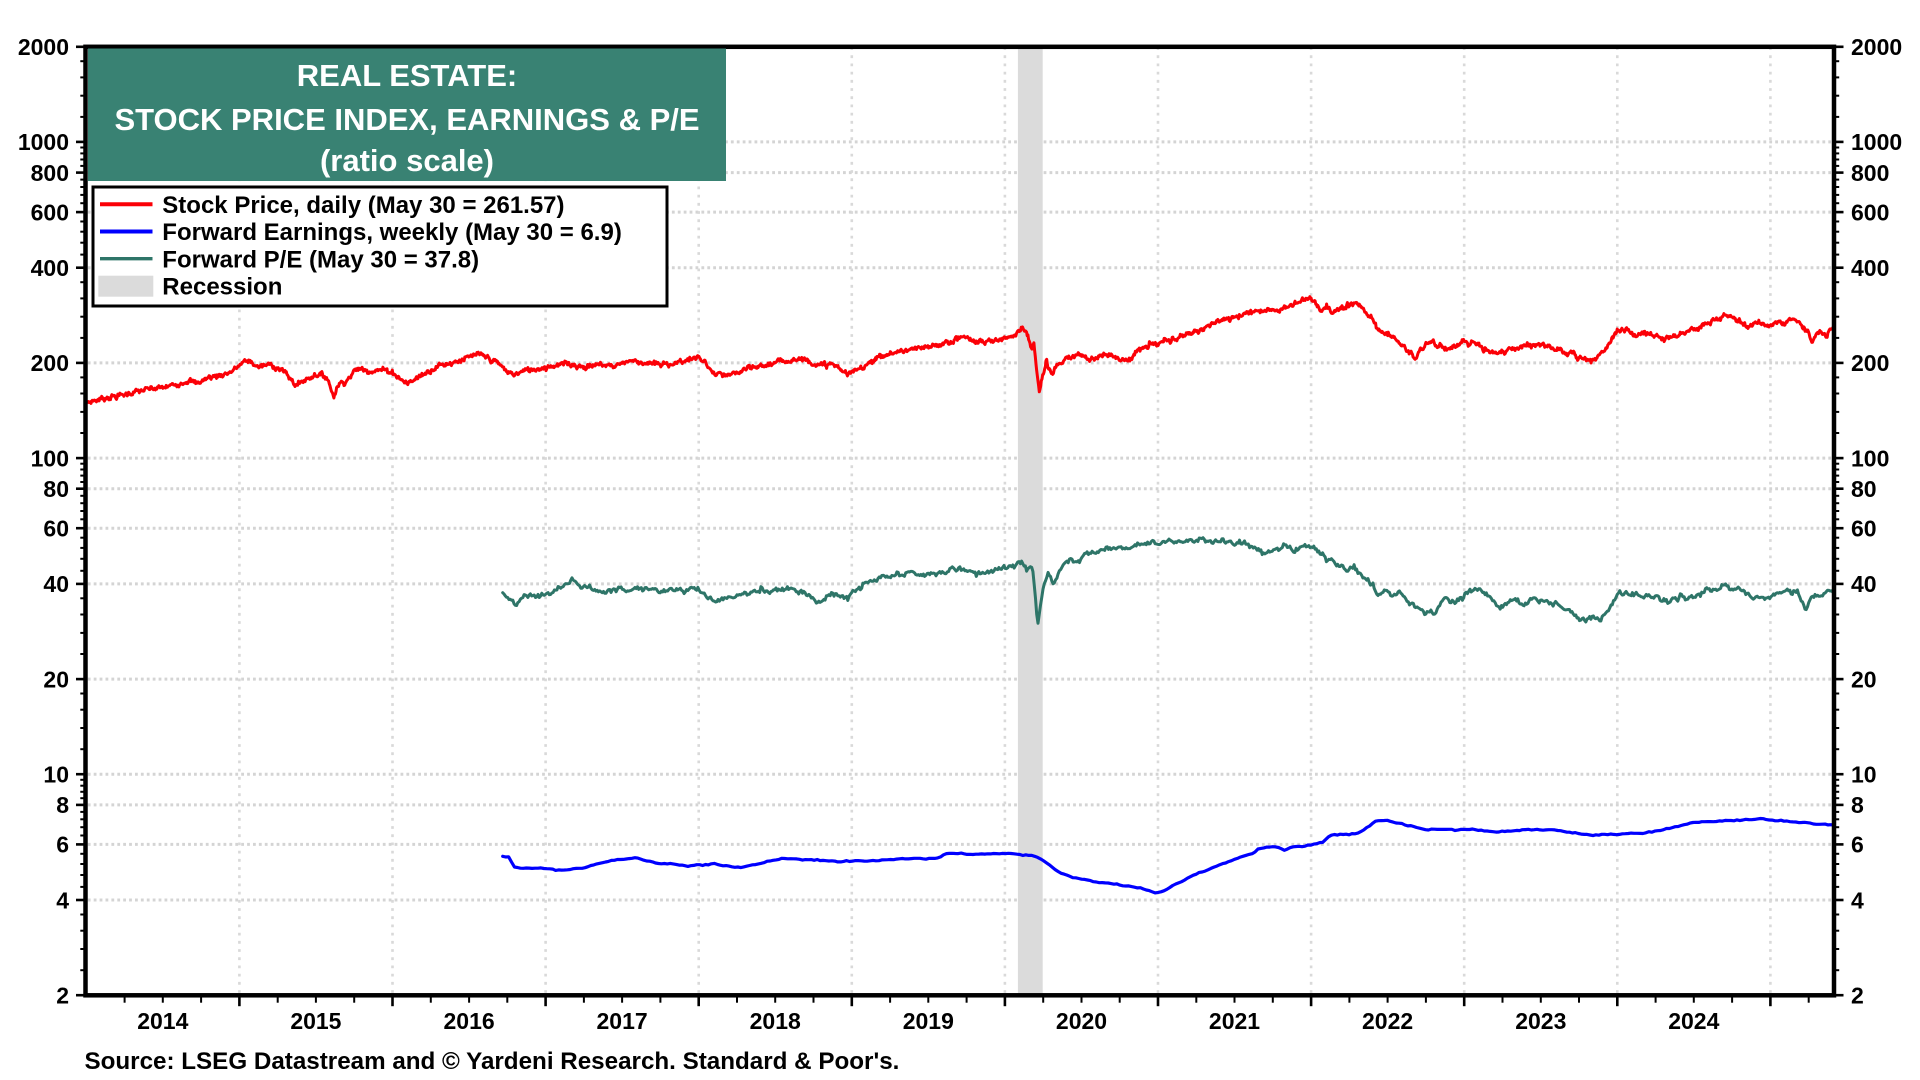  I want to click on svg-text:Stock Price, daily (May 30 = 2: Stock Price, daily (May 30 = 261.57), so click(363, 205).